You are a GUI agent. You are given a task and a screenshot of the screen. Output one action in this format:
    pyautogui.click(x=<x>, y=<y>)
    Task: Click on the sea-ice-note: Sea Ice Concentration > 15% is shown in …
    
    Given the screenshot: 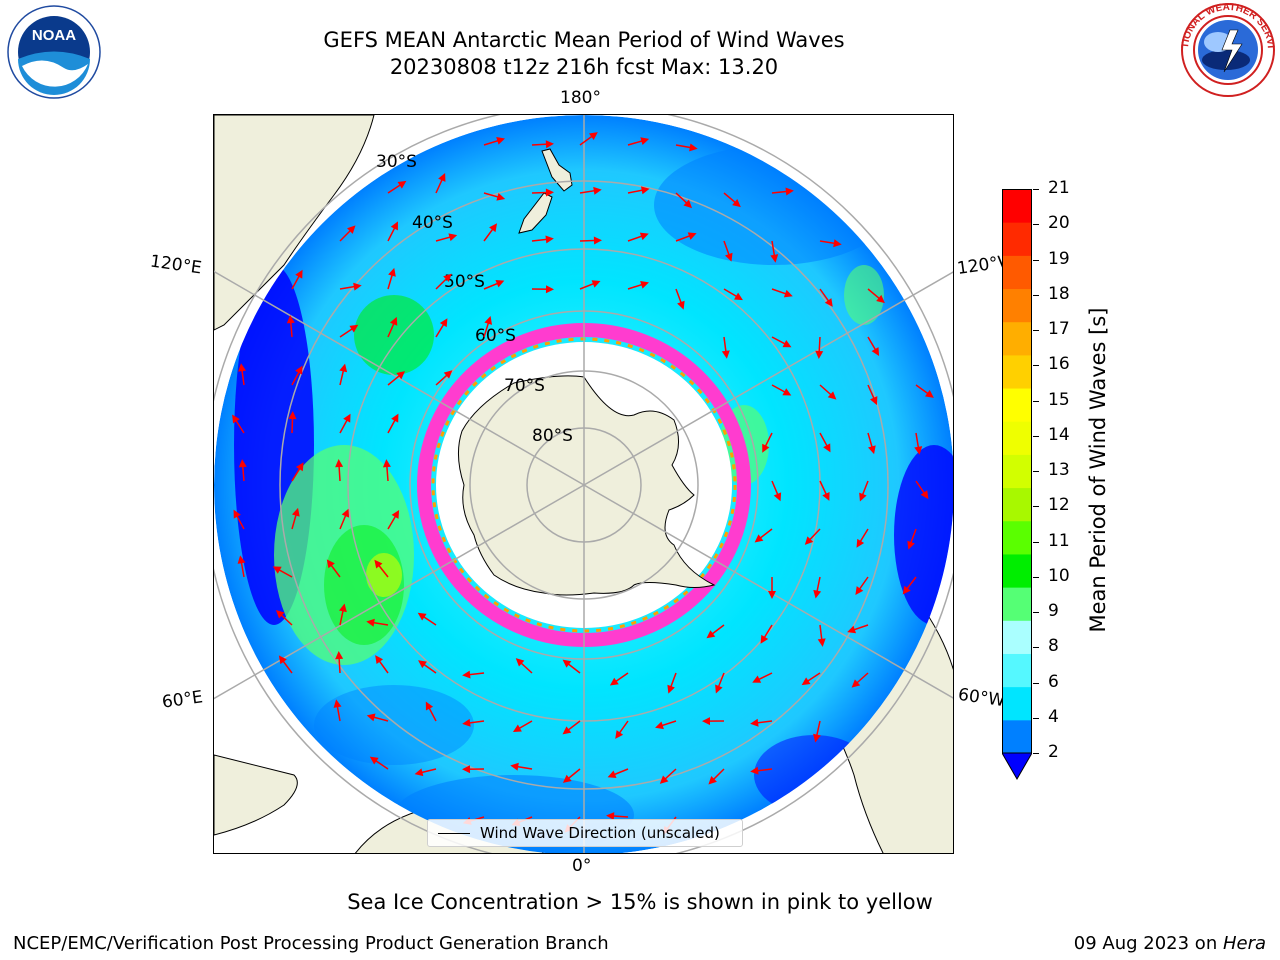 What is the action you would take?
    pyautogui.click(x=640, y=902)
    